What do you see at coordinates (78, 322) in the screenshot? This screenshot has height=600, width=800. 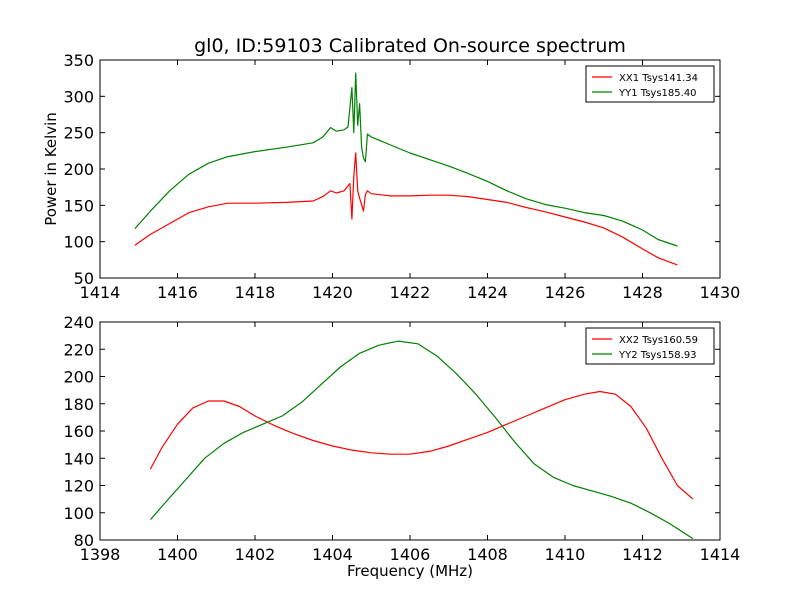 I see `y-tick-label: 240` at bounding box center [78, 322].